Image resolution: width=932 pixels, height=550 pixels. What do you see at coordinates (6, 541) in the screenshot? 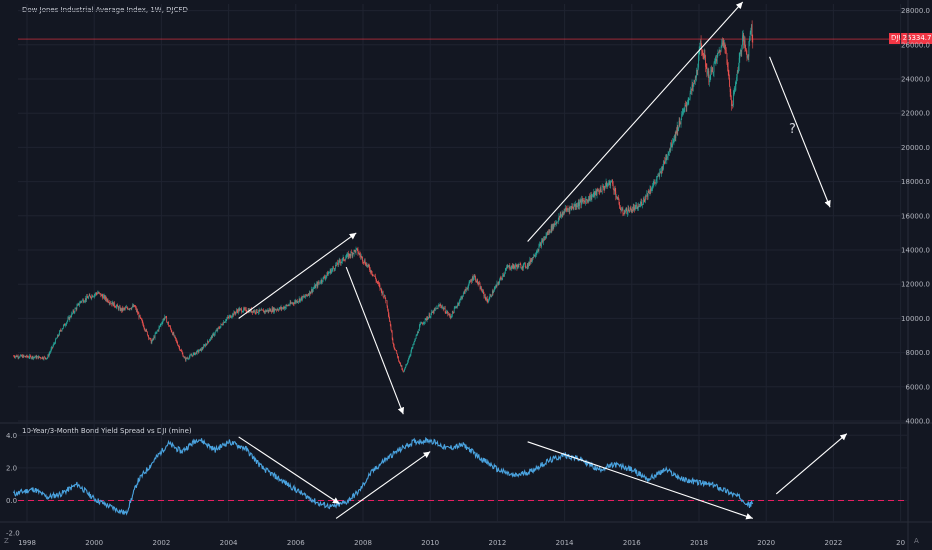
I see `corner-left-label: Z` at bounding box center [6, 541].